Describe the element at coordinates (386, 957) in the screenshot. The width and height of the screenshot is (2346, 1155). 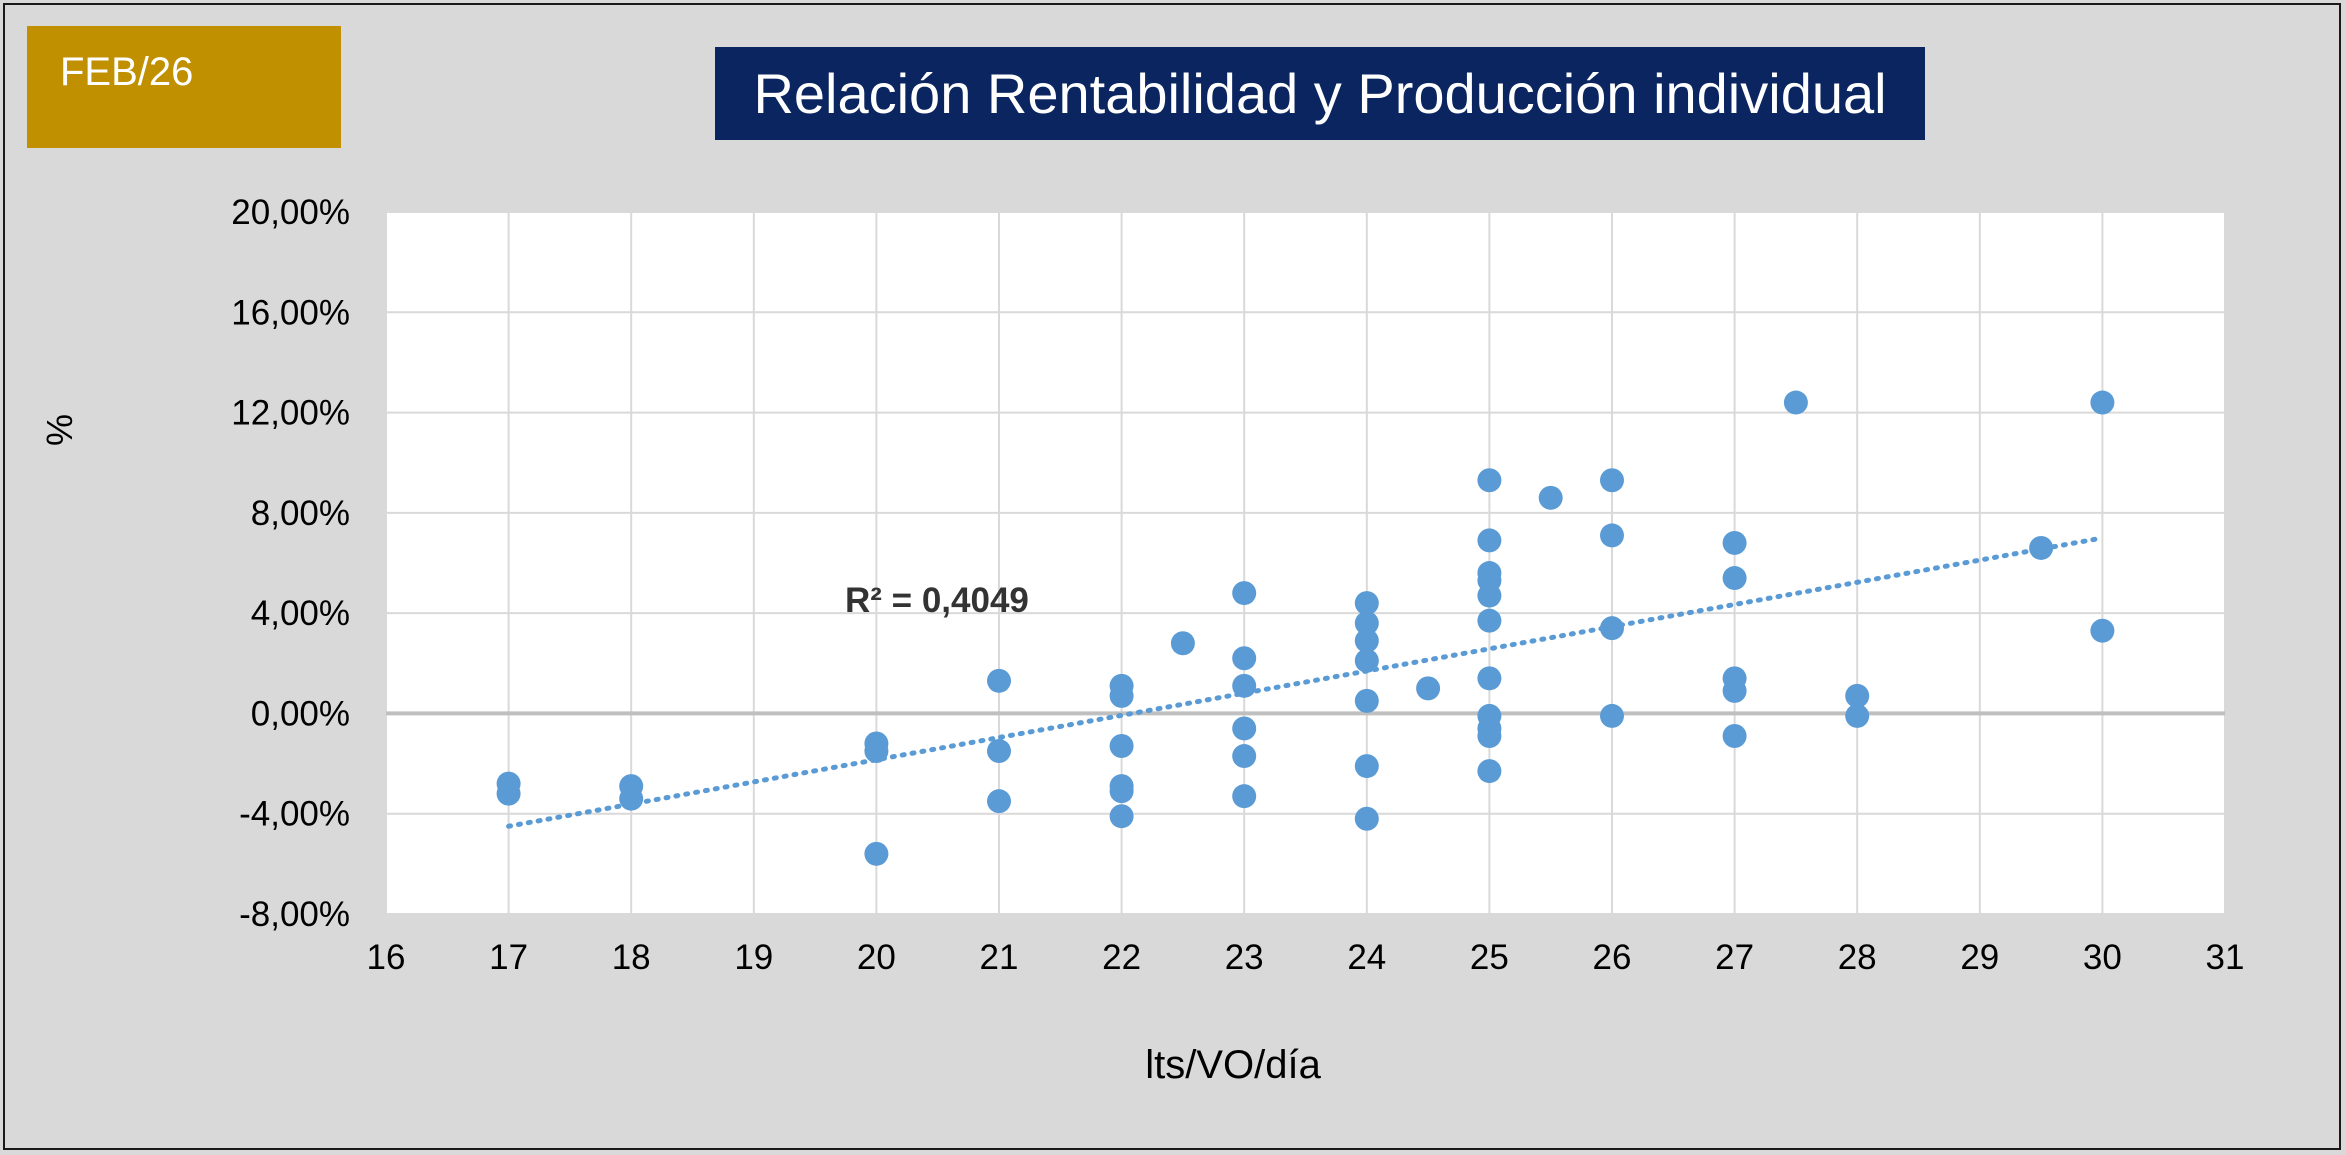
I see `x-tick-label: 16` at that location.